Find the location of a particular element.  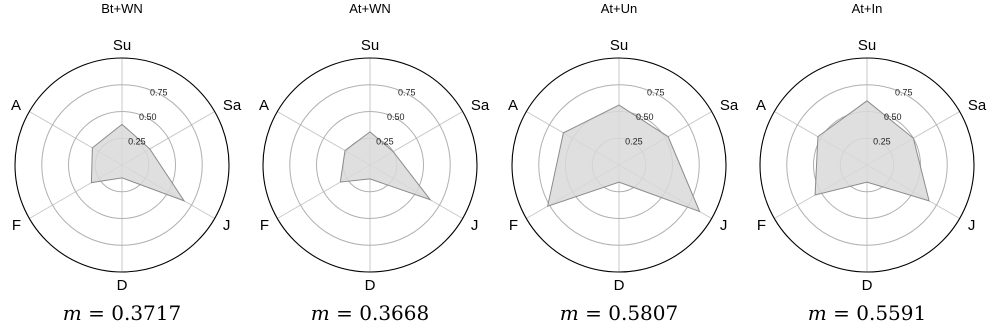

chart-title: At+In is located at coordinates (867, 8).